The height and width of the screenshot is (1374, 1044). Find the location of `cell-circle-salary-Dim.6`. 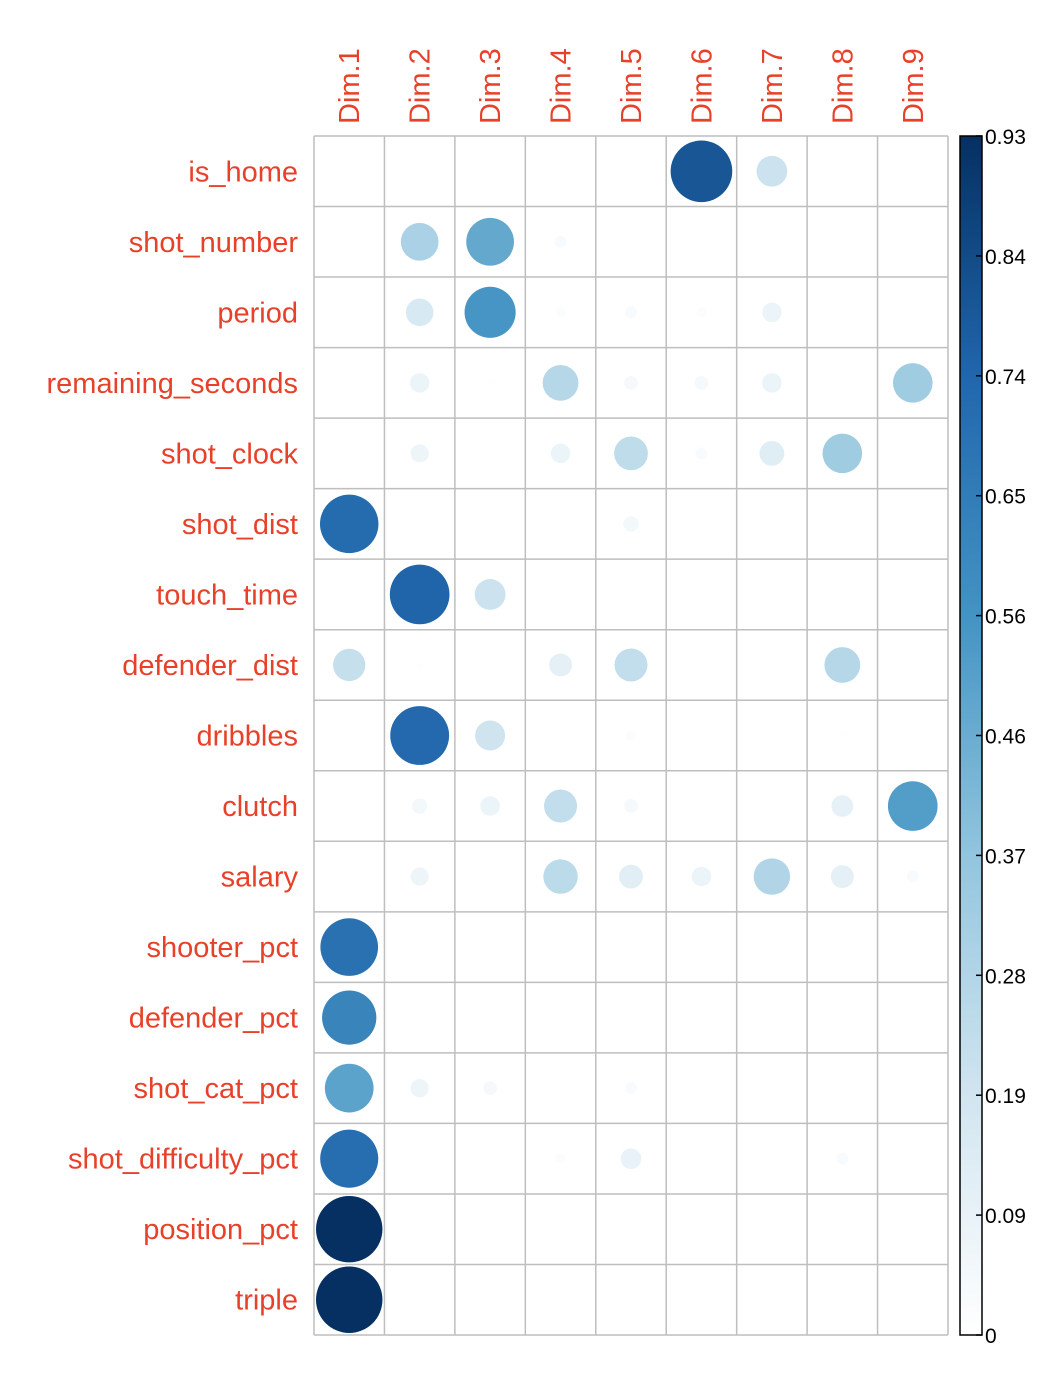

cell-circle-salary-Dim.6 is located at coordinates (701, 876).